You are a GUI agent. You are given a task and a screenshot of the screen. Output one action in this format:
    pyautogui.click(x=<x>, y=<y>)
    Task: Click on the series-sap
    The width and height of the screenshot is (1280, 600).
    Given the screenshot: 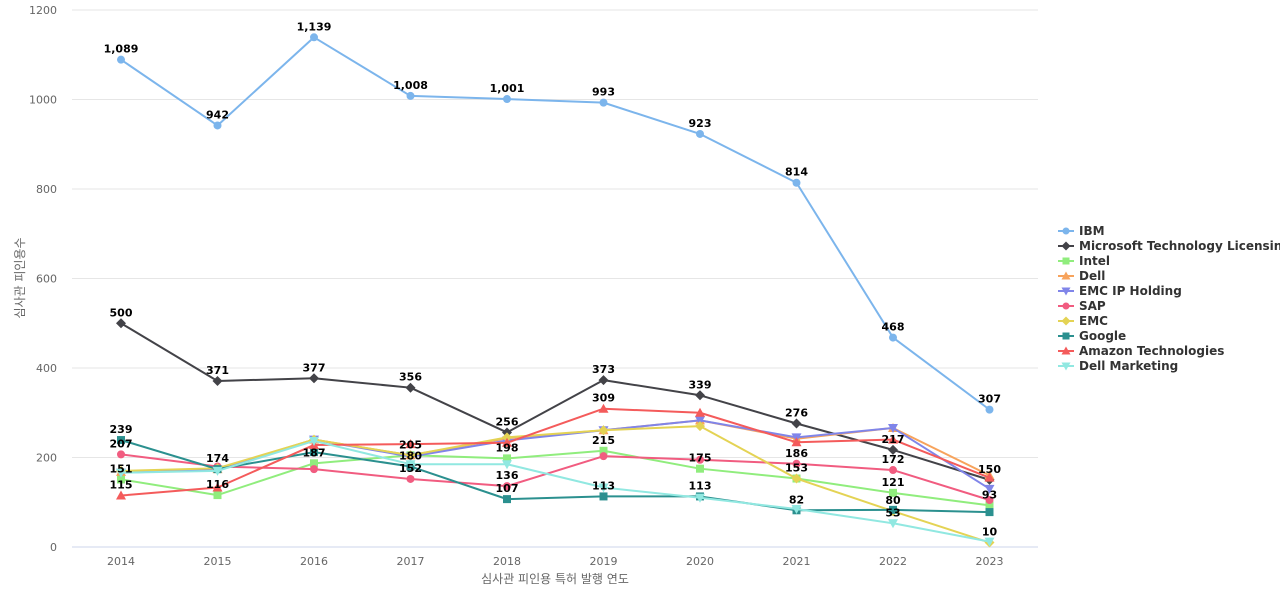 What is the action you would take?
    pyautogui.click(x=555, y=477)
    